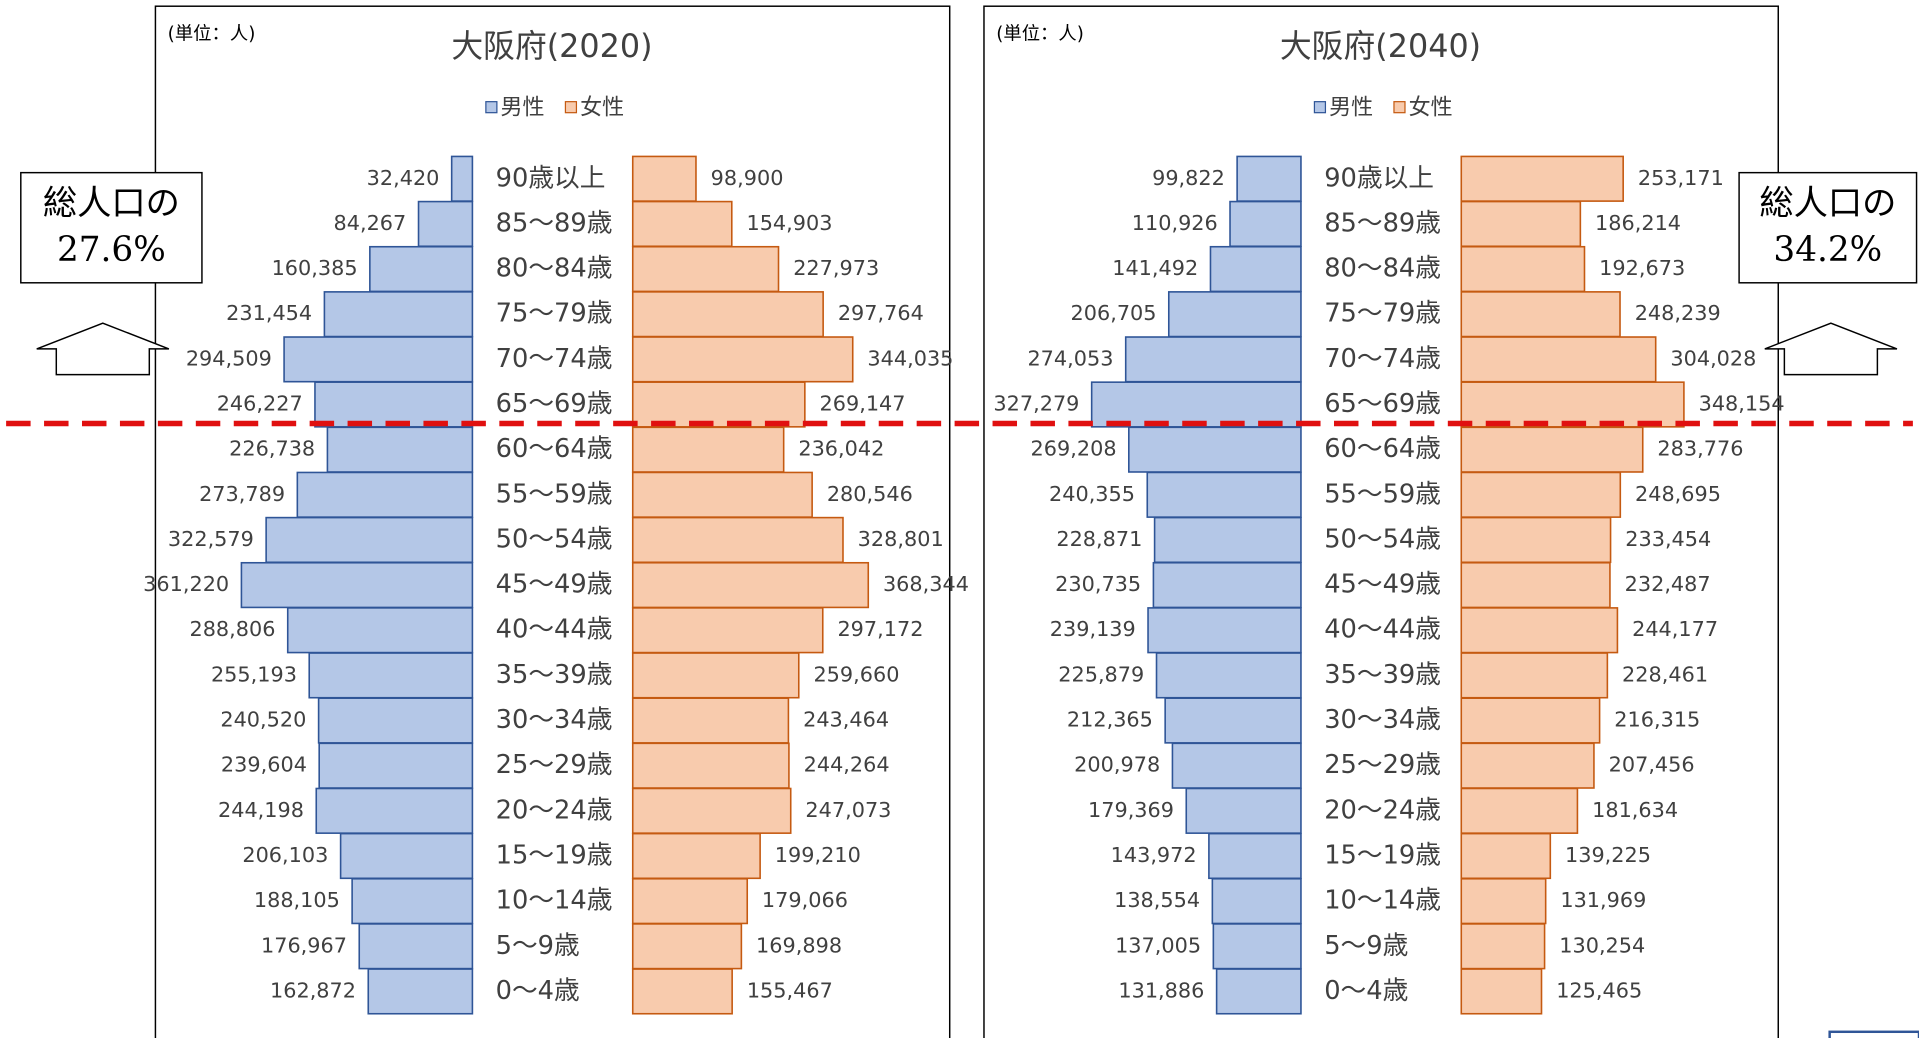  What do you see at coordinates (870, 494) in the screenshot?
I see `value-label: 280,546` at bounding box center [870, 494].